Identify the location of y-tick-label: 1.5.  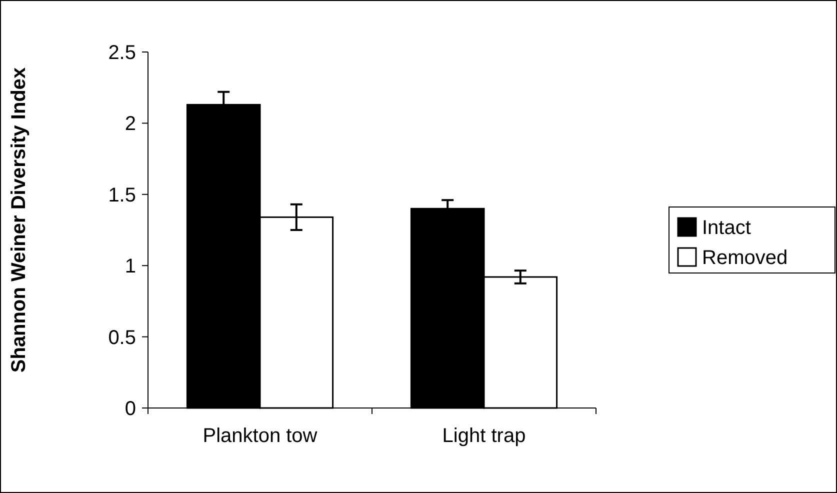
(122, 195).